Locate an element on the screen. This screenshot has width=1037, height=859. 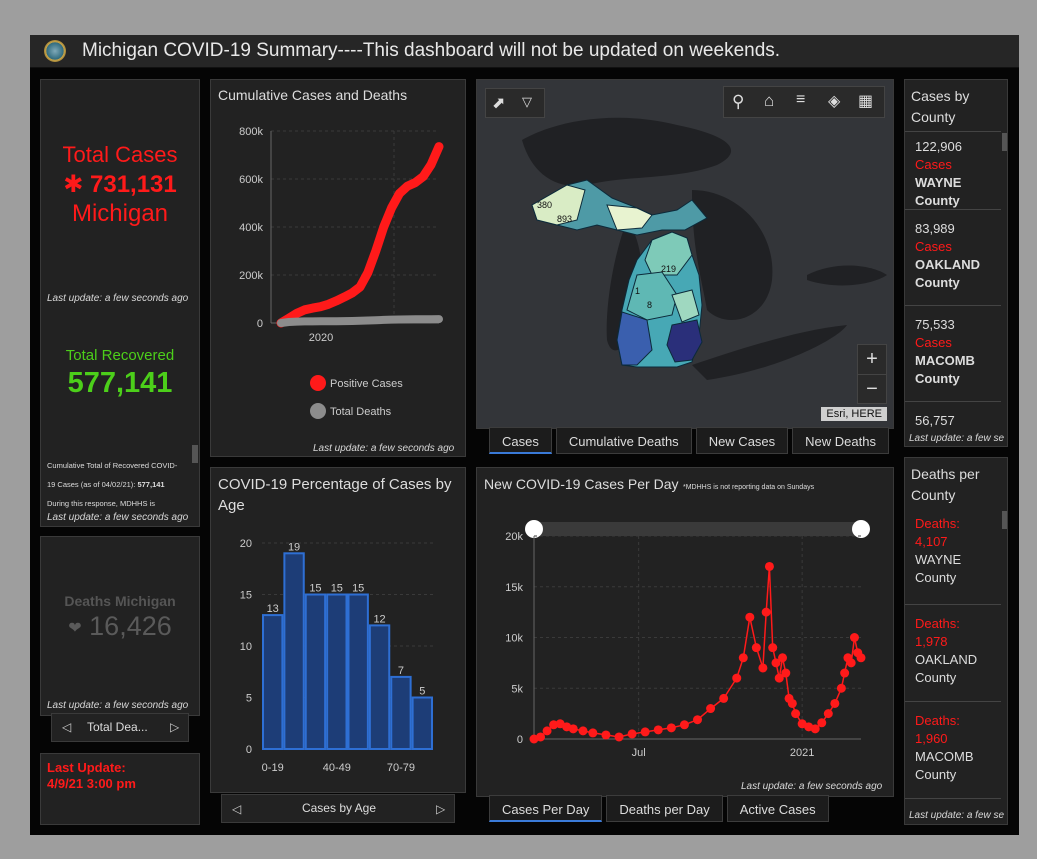
data-label: 5 is located at coordinates (422, 692).